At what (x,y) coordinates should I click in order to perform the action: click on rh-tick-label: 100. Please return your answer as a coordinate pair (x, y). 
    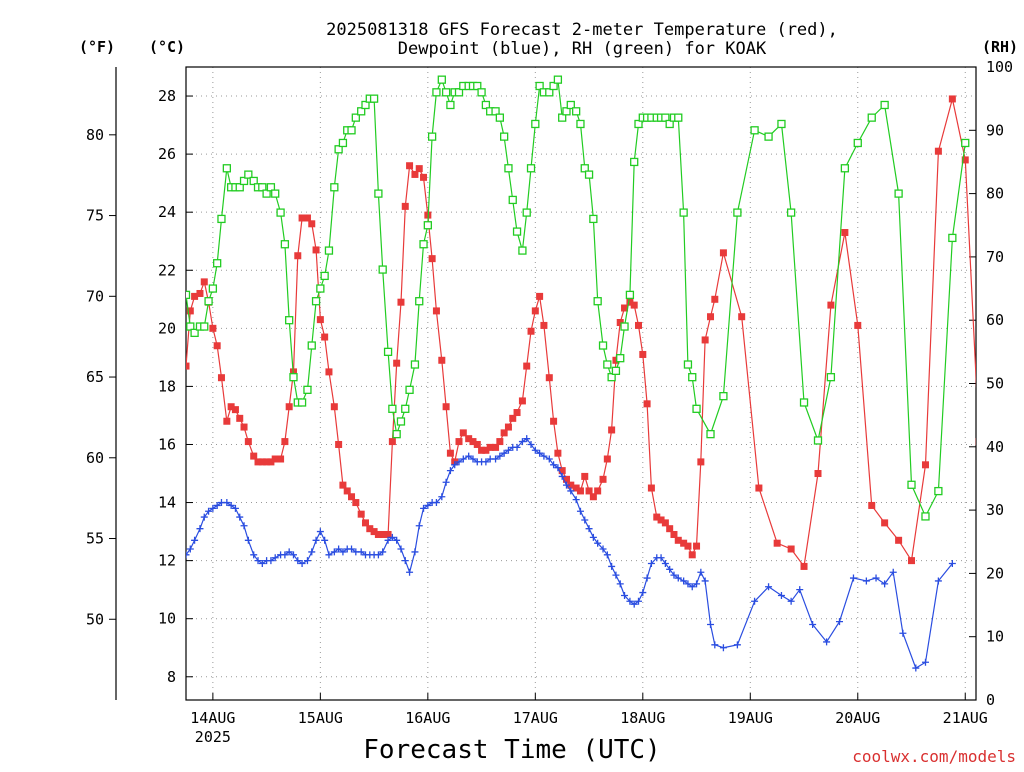
    Looking at the image, I should click on (999, 67).